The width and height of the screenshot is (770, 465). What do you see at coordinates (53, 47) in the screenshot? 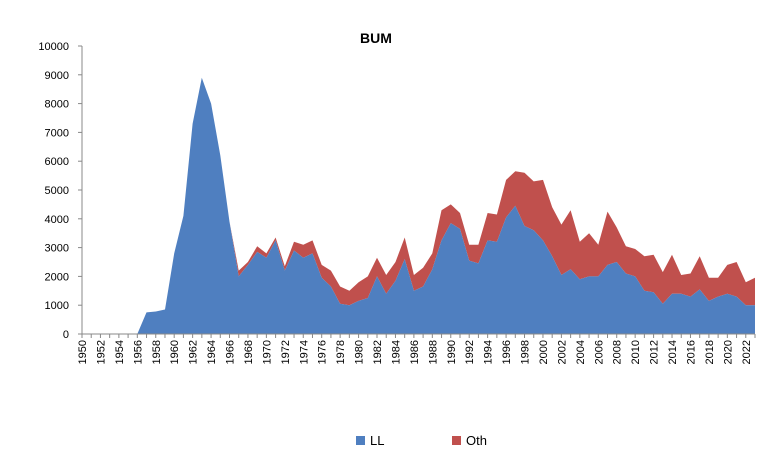
I see `y-tick-label: 10000` at bounding box center [53, 47].